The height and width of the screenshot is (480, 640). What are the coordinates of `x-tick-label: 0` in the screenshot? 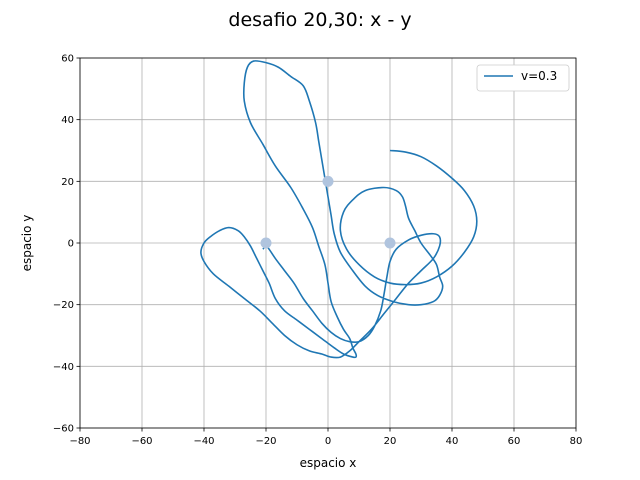 It's located at (328, 441).